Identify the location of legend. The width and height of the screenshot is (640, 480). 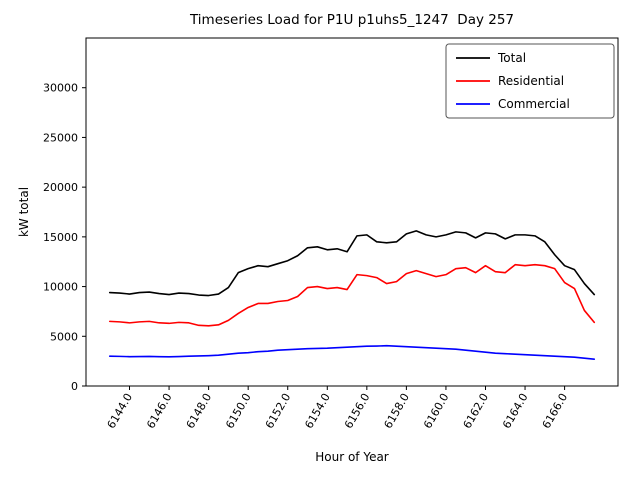
(530, 81).